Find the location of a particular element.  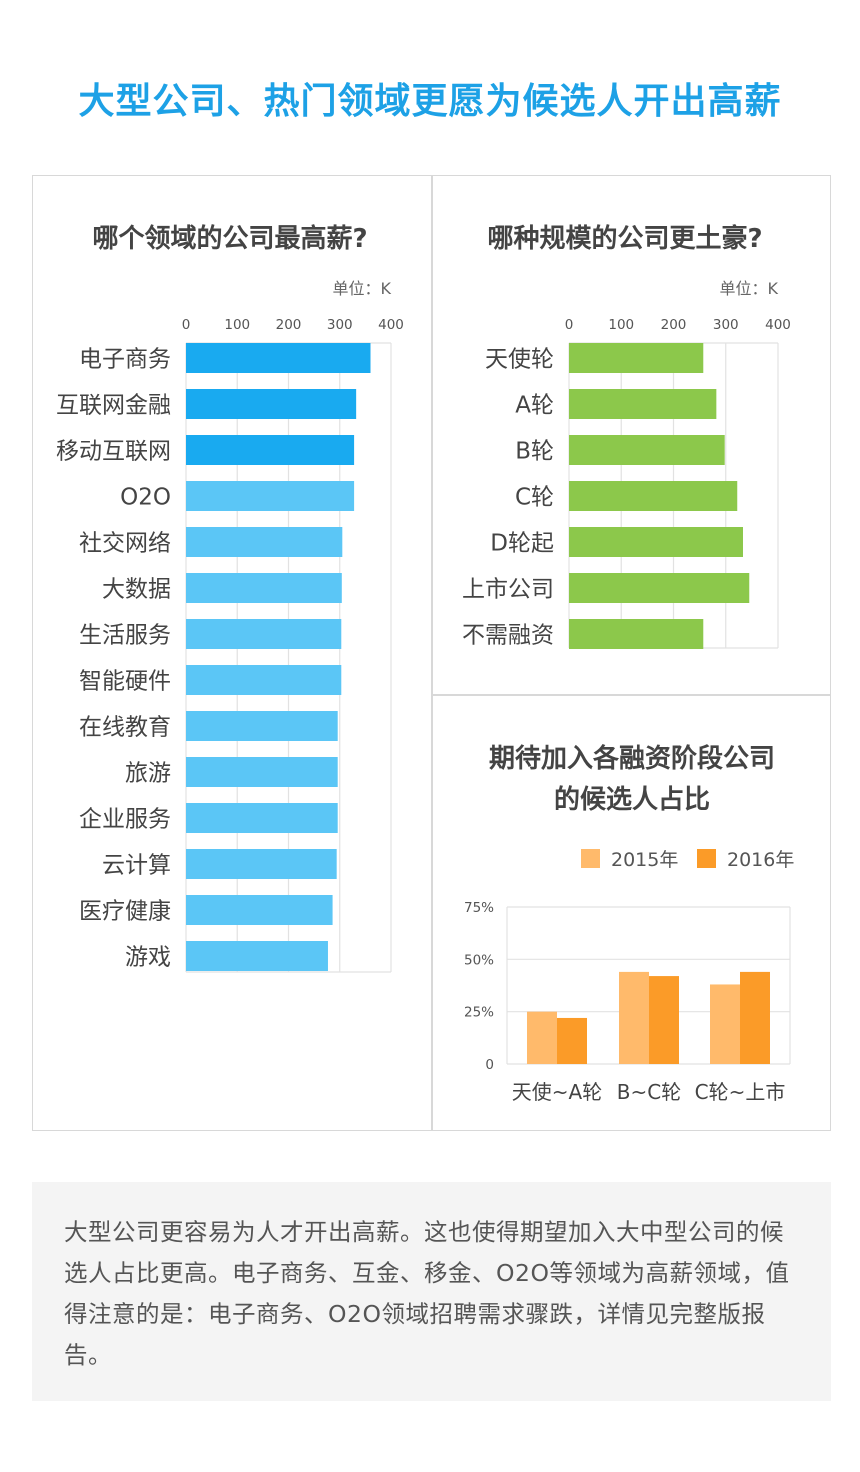

chart1-category-label: 智能硬件 is located at coordinates (125, 682).